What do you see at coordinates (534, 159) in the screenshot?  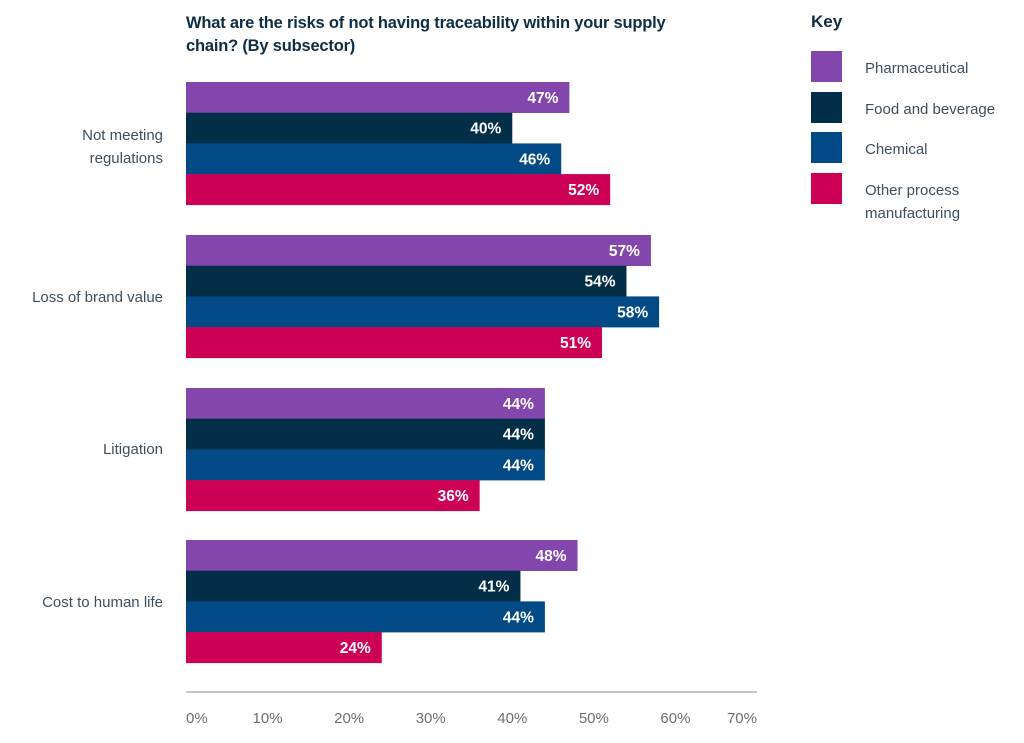 I see `bar-value-label: 46%` at bounding box center [534, 159].